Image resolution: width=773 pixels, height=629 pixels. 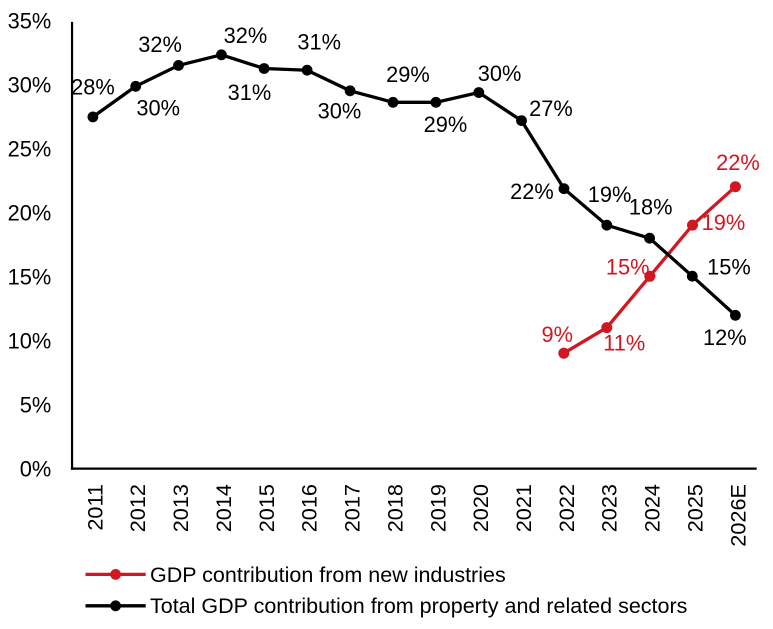 I want to click on svg-text: 2023, so click(x=609, y=508).